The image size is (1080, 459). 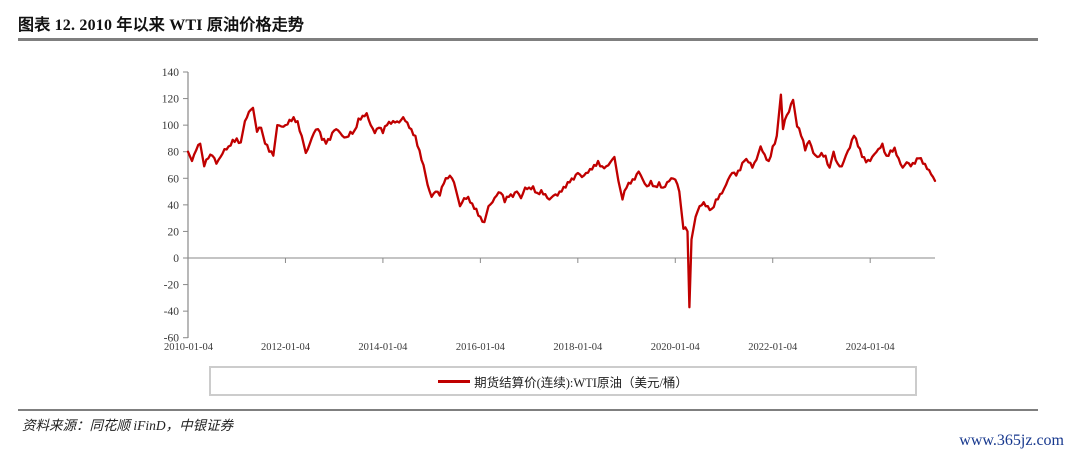 What do you see at coordinates (174, 153) in the screenshot?
I see `y-tick-label: 80` at bounding box center [174, 153].